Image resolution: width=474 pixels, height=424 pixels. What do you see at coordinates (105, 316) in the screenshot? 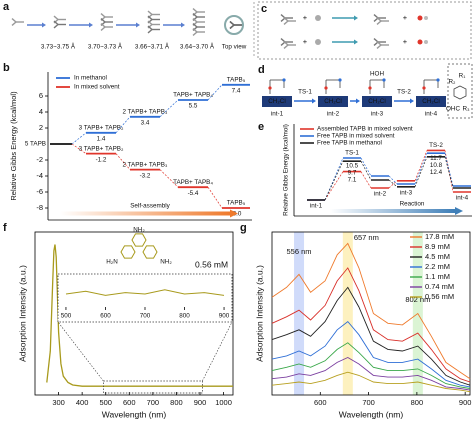
I see `inset-x-tick-label: 600` at bounding box center [105, 316].